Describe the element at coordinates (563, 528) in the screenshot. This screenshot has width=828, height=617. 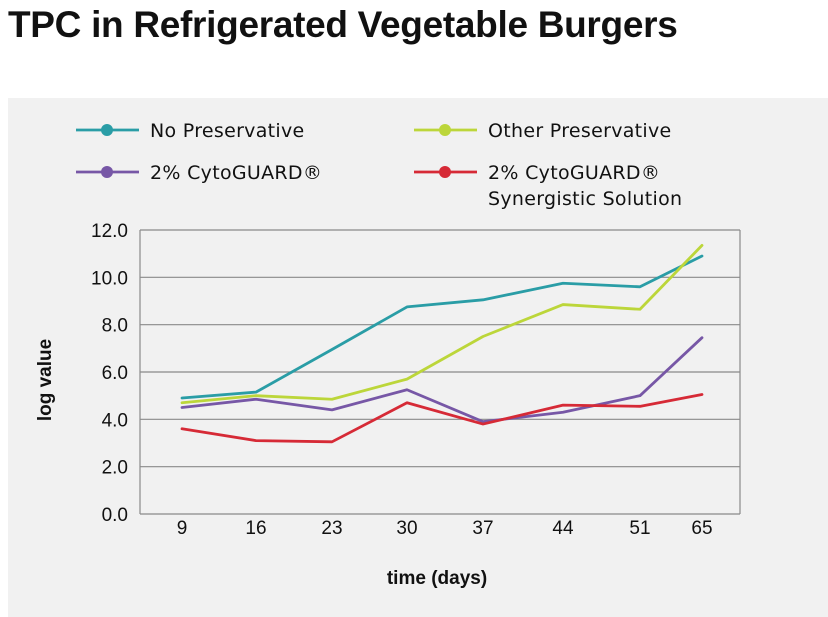
I see `x-tick-label: 44` at that location.